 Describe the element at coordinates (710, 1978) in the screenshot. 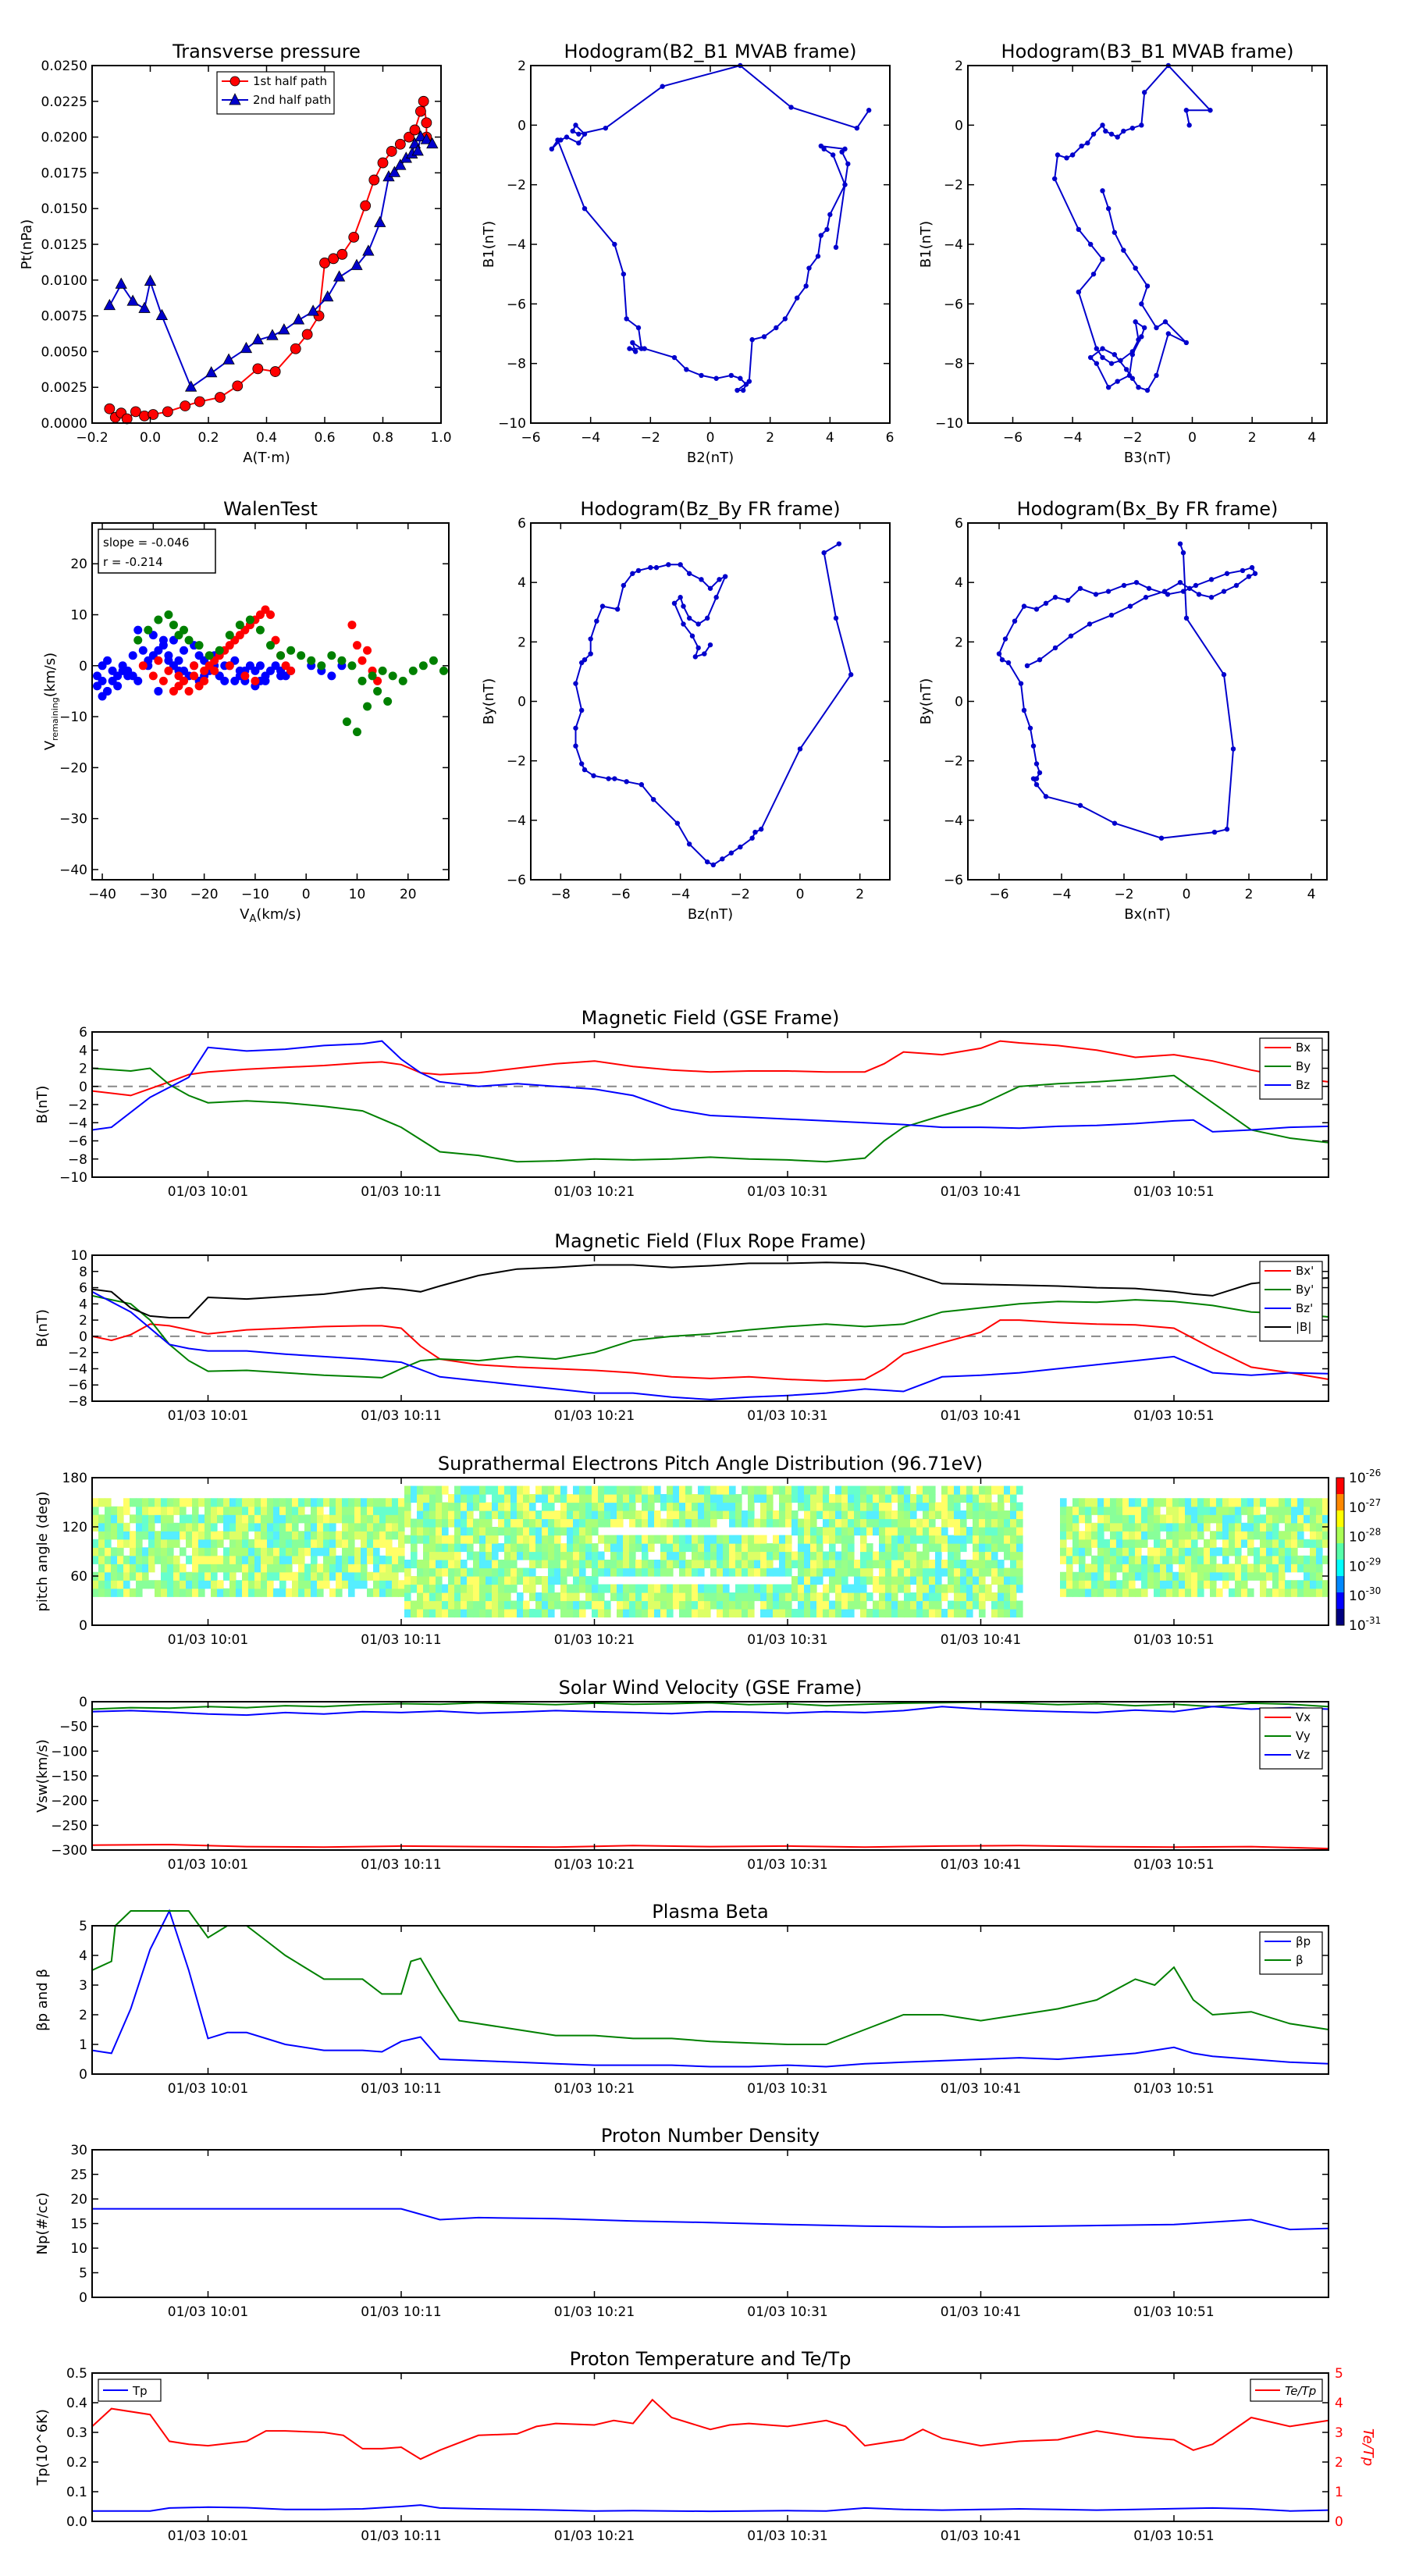

I see `series-β` at that location.